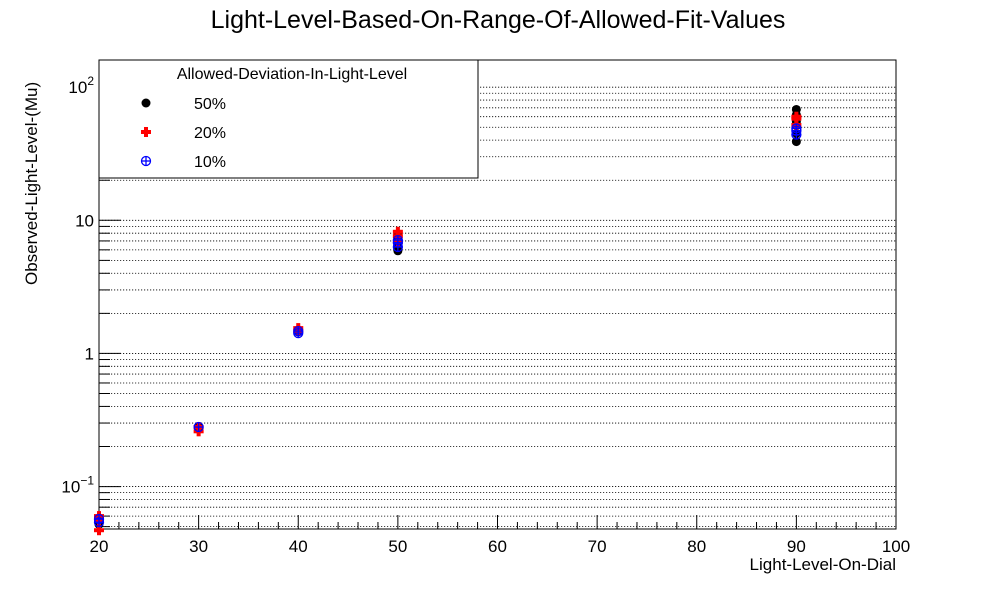 This screenshot has height=590, width=996. I want to click on x-axis-label: Light-Level-On-Dial, so click(823, 564).